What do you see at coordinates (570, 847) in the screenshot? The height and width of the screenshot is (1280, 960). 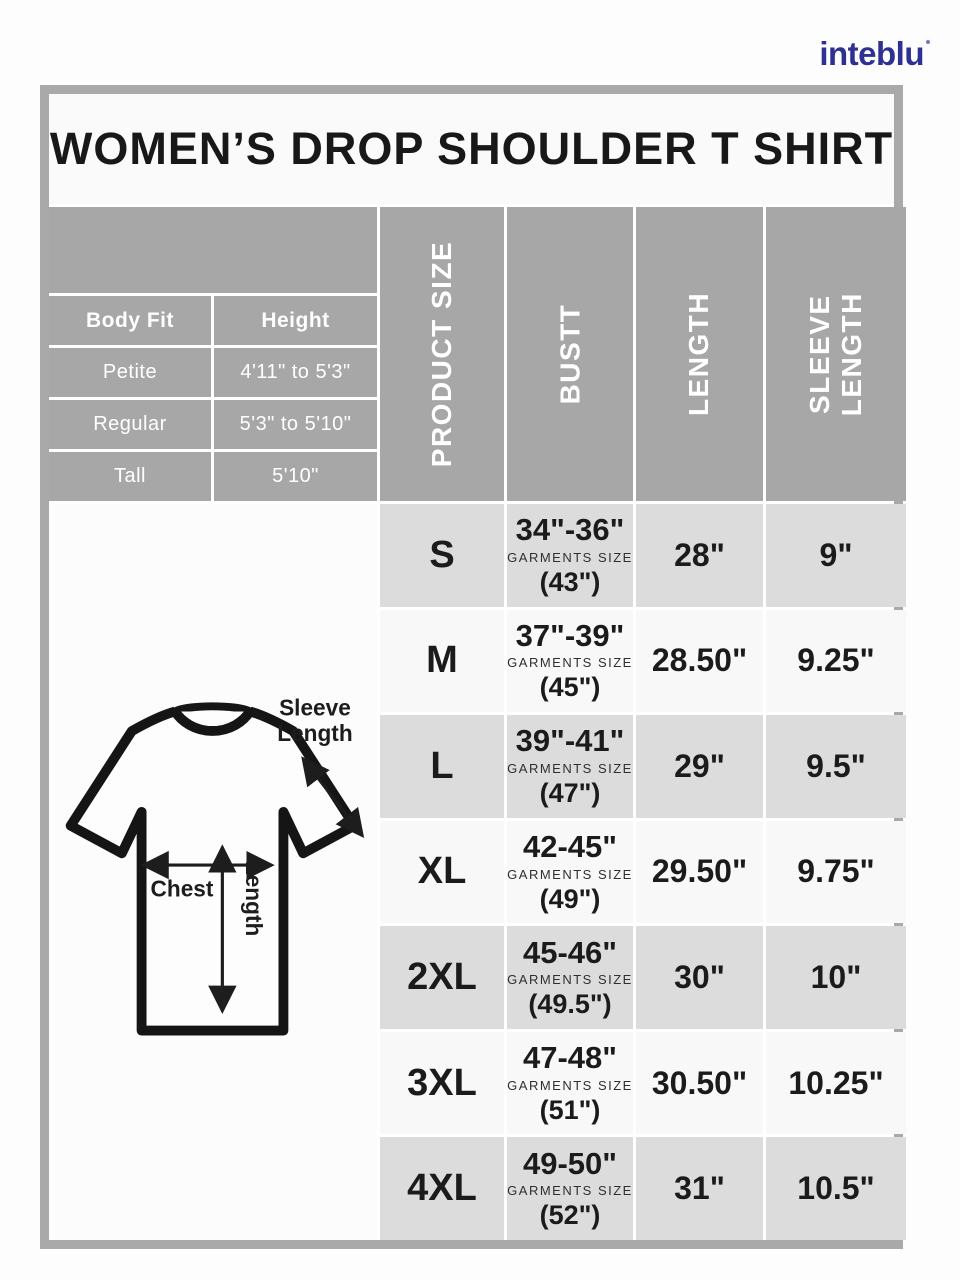 I see `bust-range-value: 42-45"` at bounding box center [570, 847].